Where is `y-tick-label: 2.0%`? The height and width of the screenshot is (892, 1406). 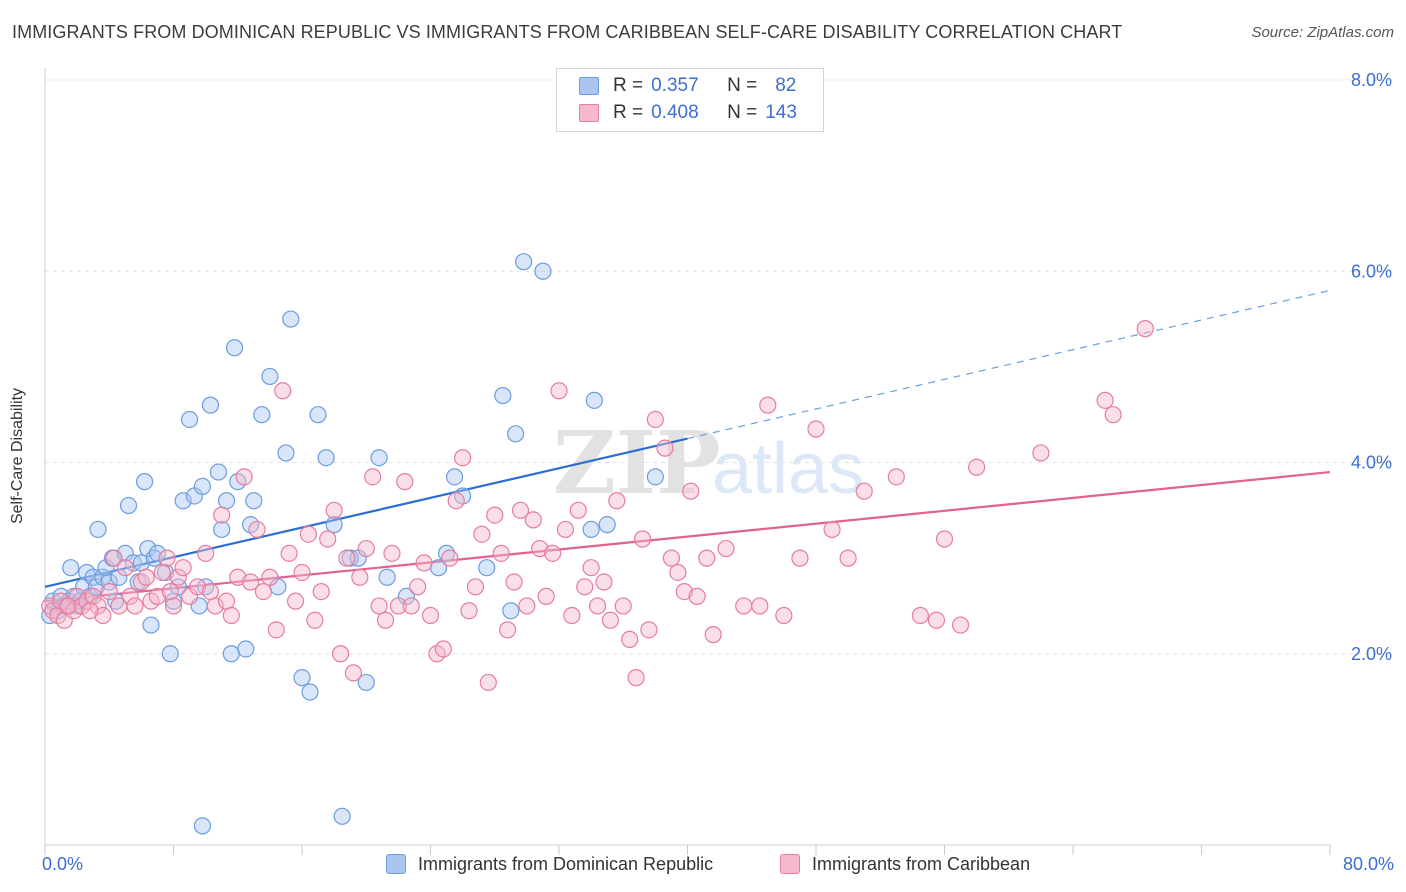 y-tick-label: 2.0% is located at coordinates (1371, 654).